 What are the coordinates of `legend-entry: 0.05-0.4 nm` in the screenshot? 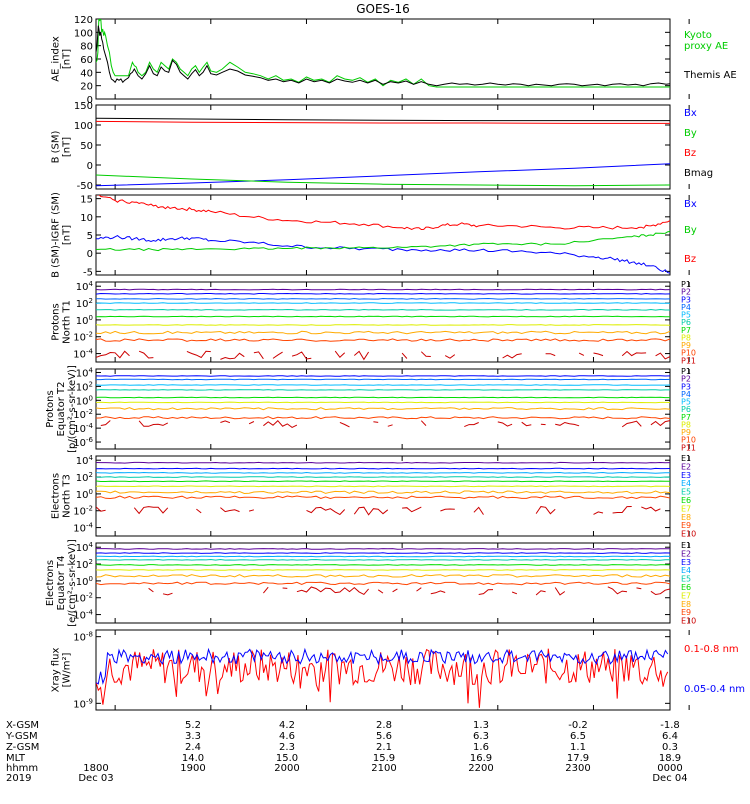 It's located at (714, 689).